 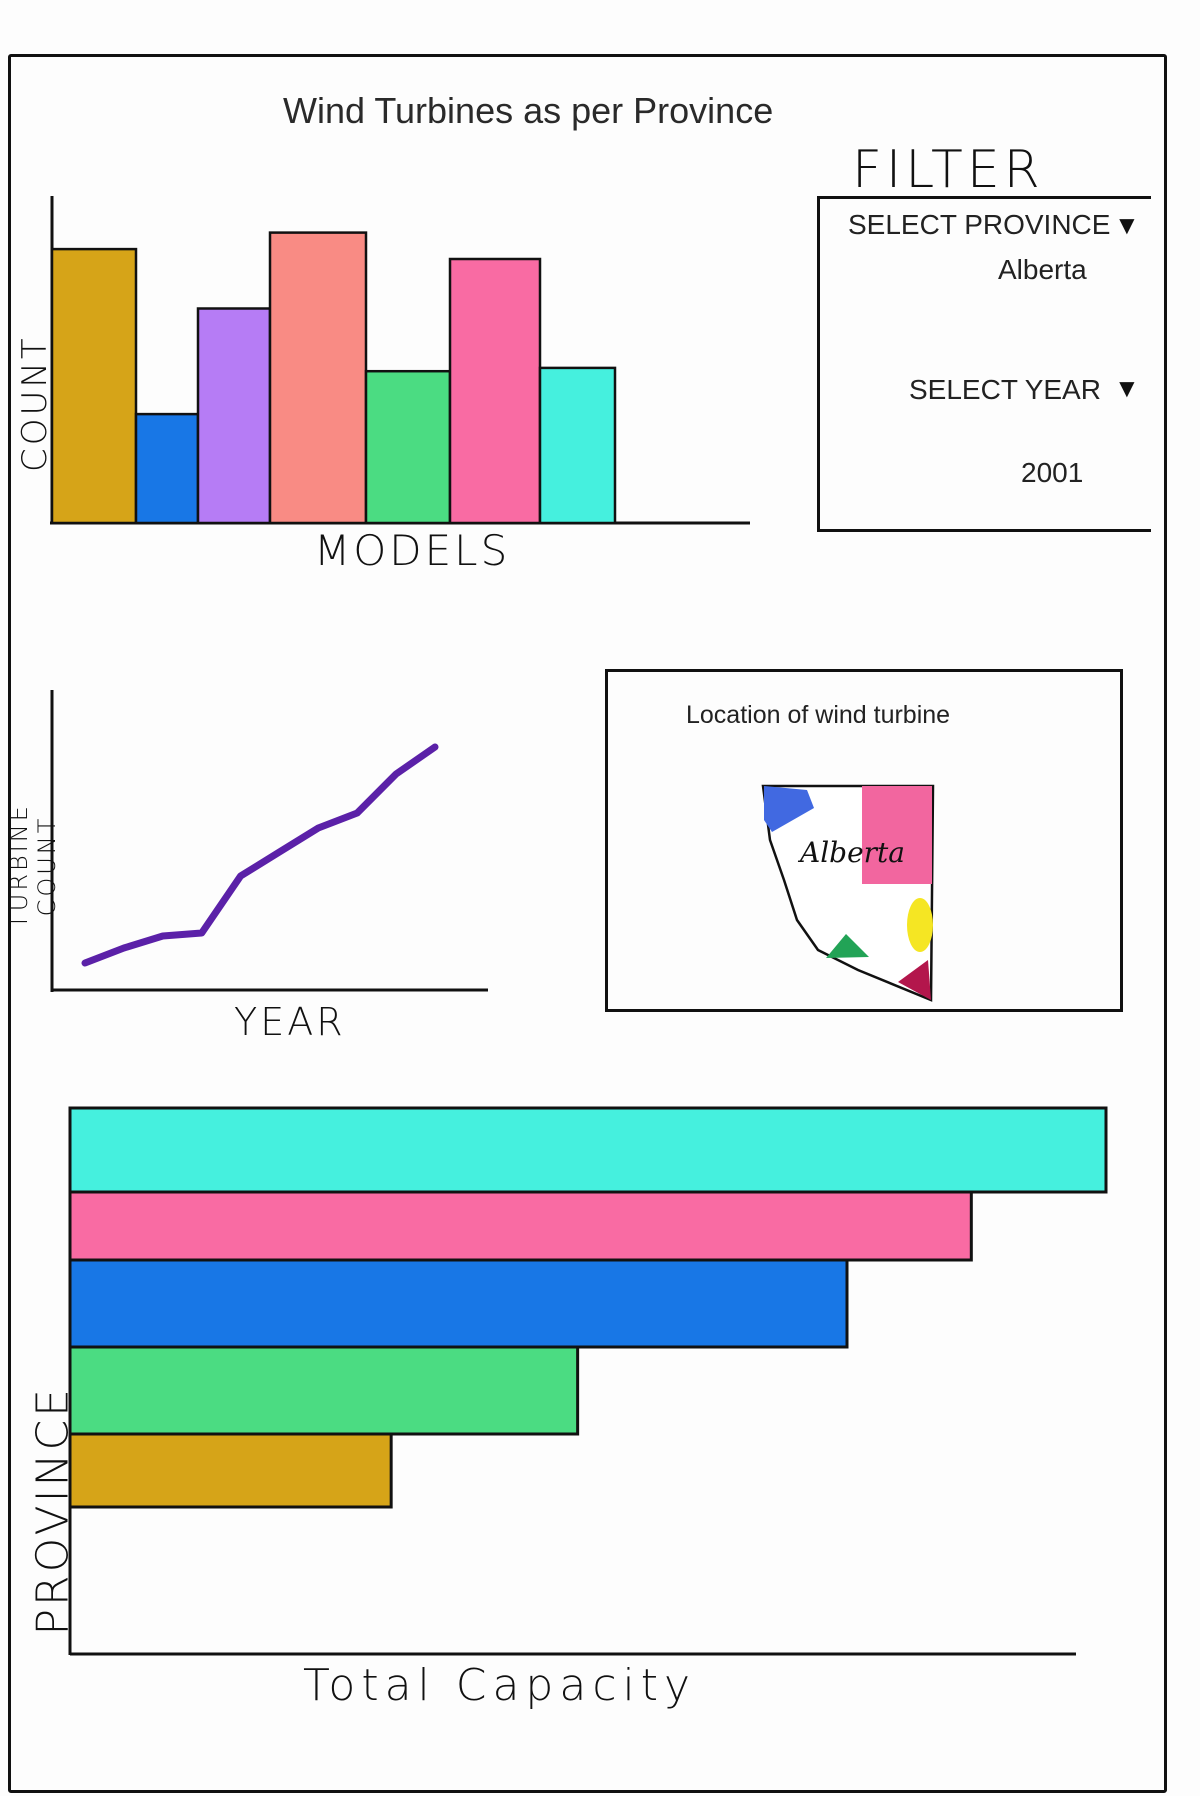 I want to click on year-select-value: 2001, so click(x=1052, y=472).